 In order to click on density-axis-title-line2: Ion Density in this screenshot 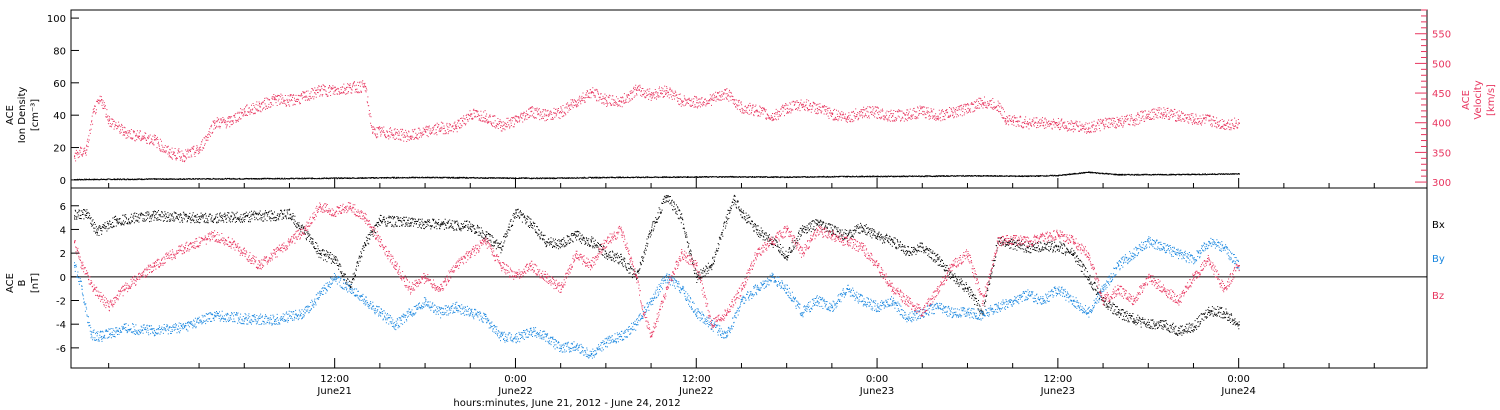, I will do `click(22, 115)`.